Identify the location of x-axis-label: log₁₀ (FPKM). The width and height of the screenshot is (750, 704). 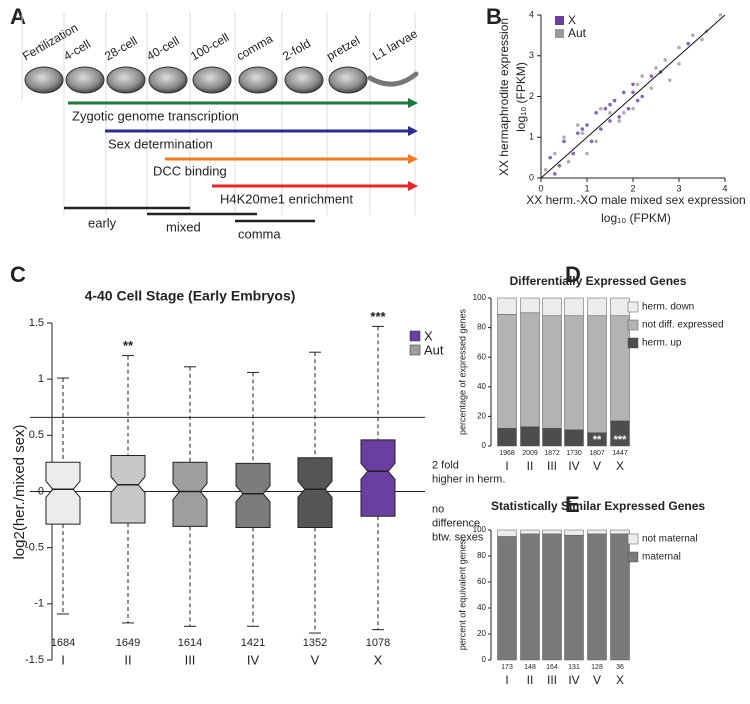
(636, 218).